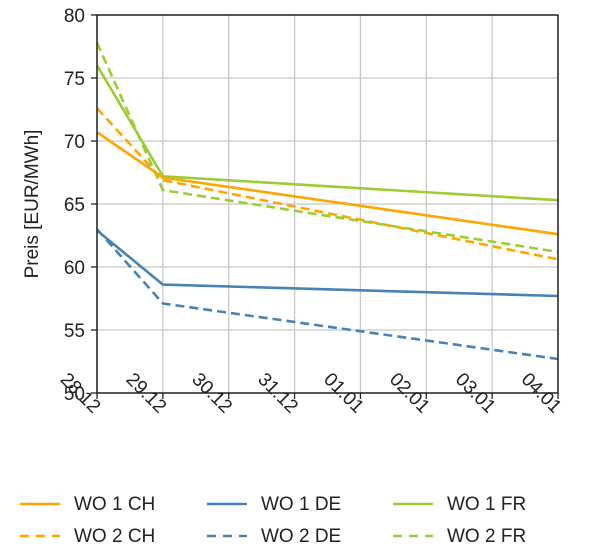 The image size is (602, 553). What do you see at coordinates (301, 504) in the screenshot?
I see `legend-label: WO 1 DE` at bounding box center [301, 504].